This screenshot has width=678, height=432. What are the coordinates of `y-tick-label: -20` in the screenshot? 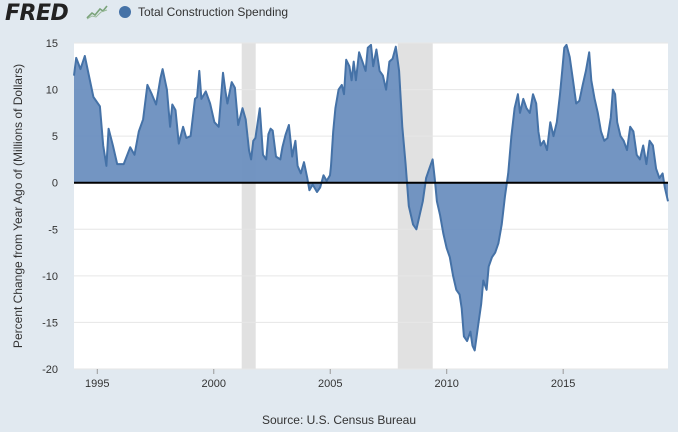 It's located at (50, 370).